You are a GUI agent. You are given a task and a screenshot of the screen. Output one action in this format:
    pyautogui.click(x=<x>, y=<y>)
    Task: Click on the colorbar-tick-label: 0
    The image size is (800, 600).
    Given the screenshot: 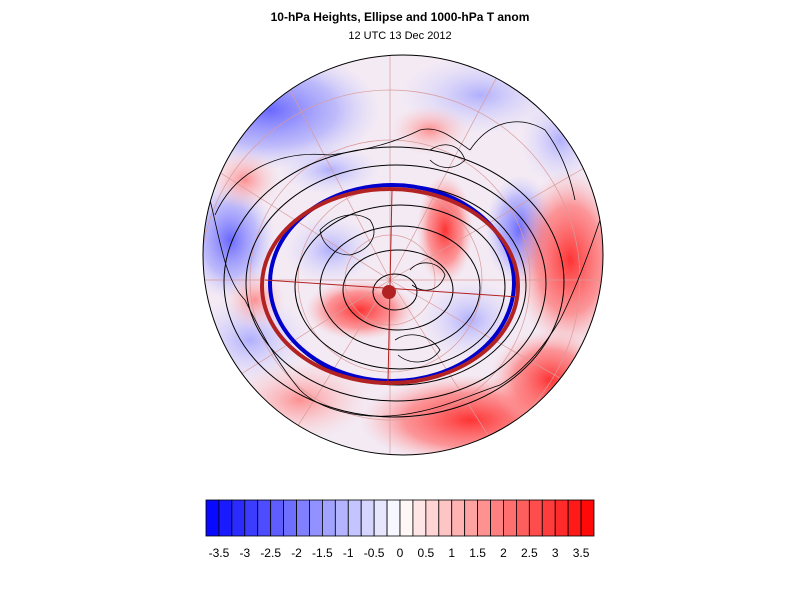 What is the action you would take?
    pyautogui.click(x=400, y=553)
    